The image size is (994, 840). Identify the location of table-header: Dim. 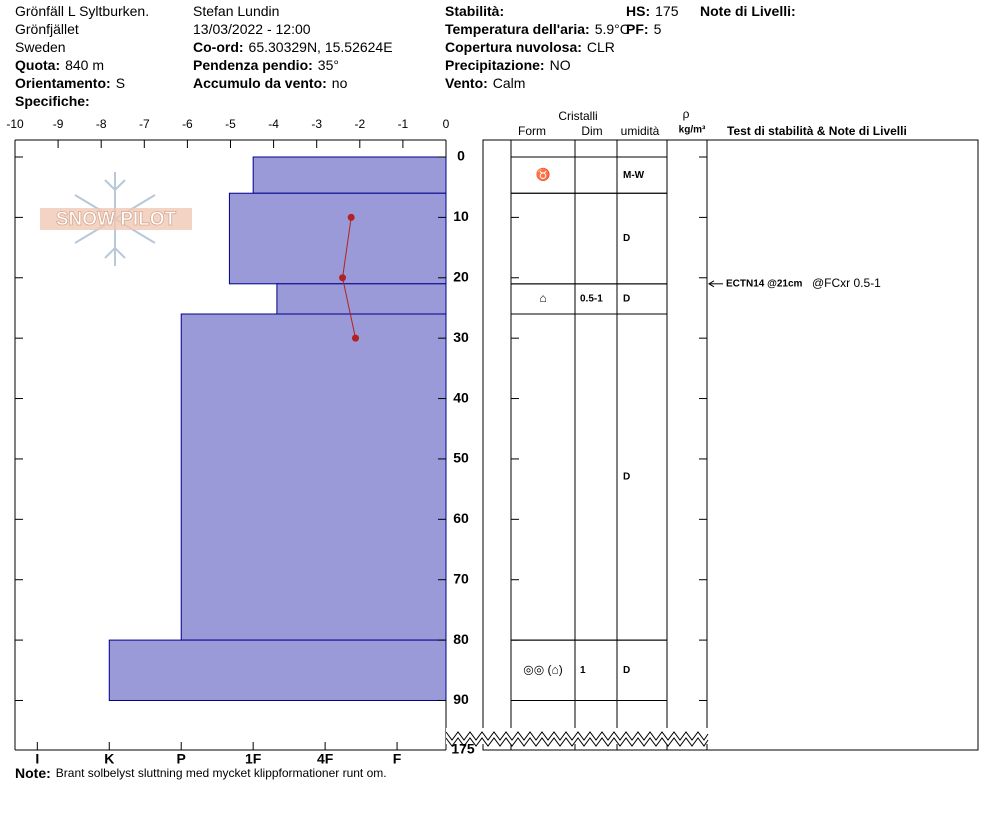
(591, 131).